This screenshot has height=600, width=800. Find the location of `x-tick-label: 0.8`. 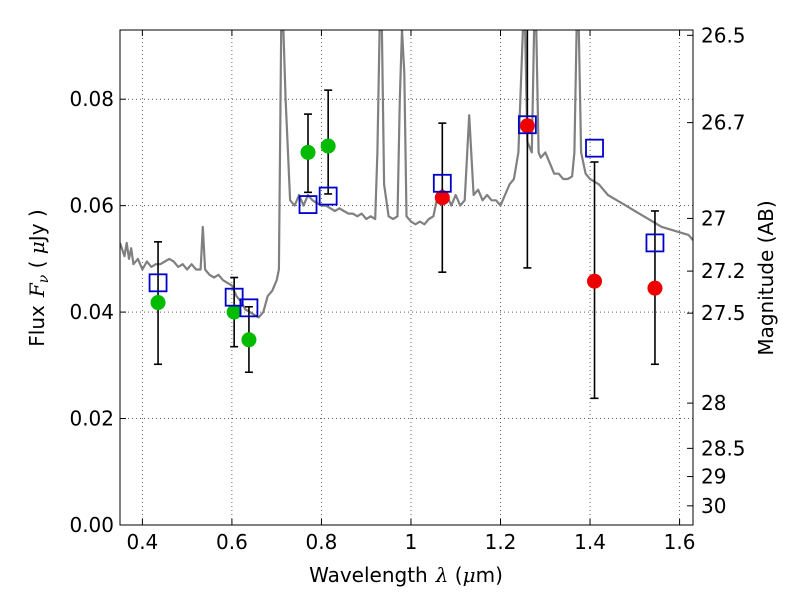

x-tick-label: 0.8 is located at coordinates (322, 542).